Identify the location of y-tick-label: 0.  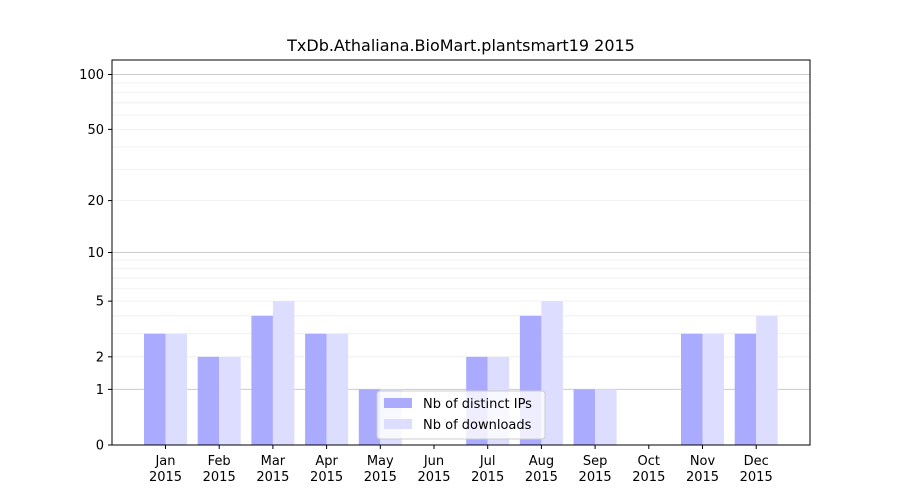
(100, 446).